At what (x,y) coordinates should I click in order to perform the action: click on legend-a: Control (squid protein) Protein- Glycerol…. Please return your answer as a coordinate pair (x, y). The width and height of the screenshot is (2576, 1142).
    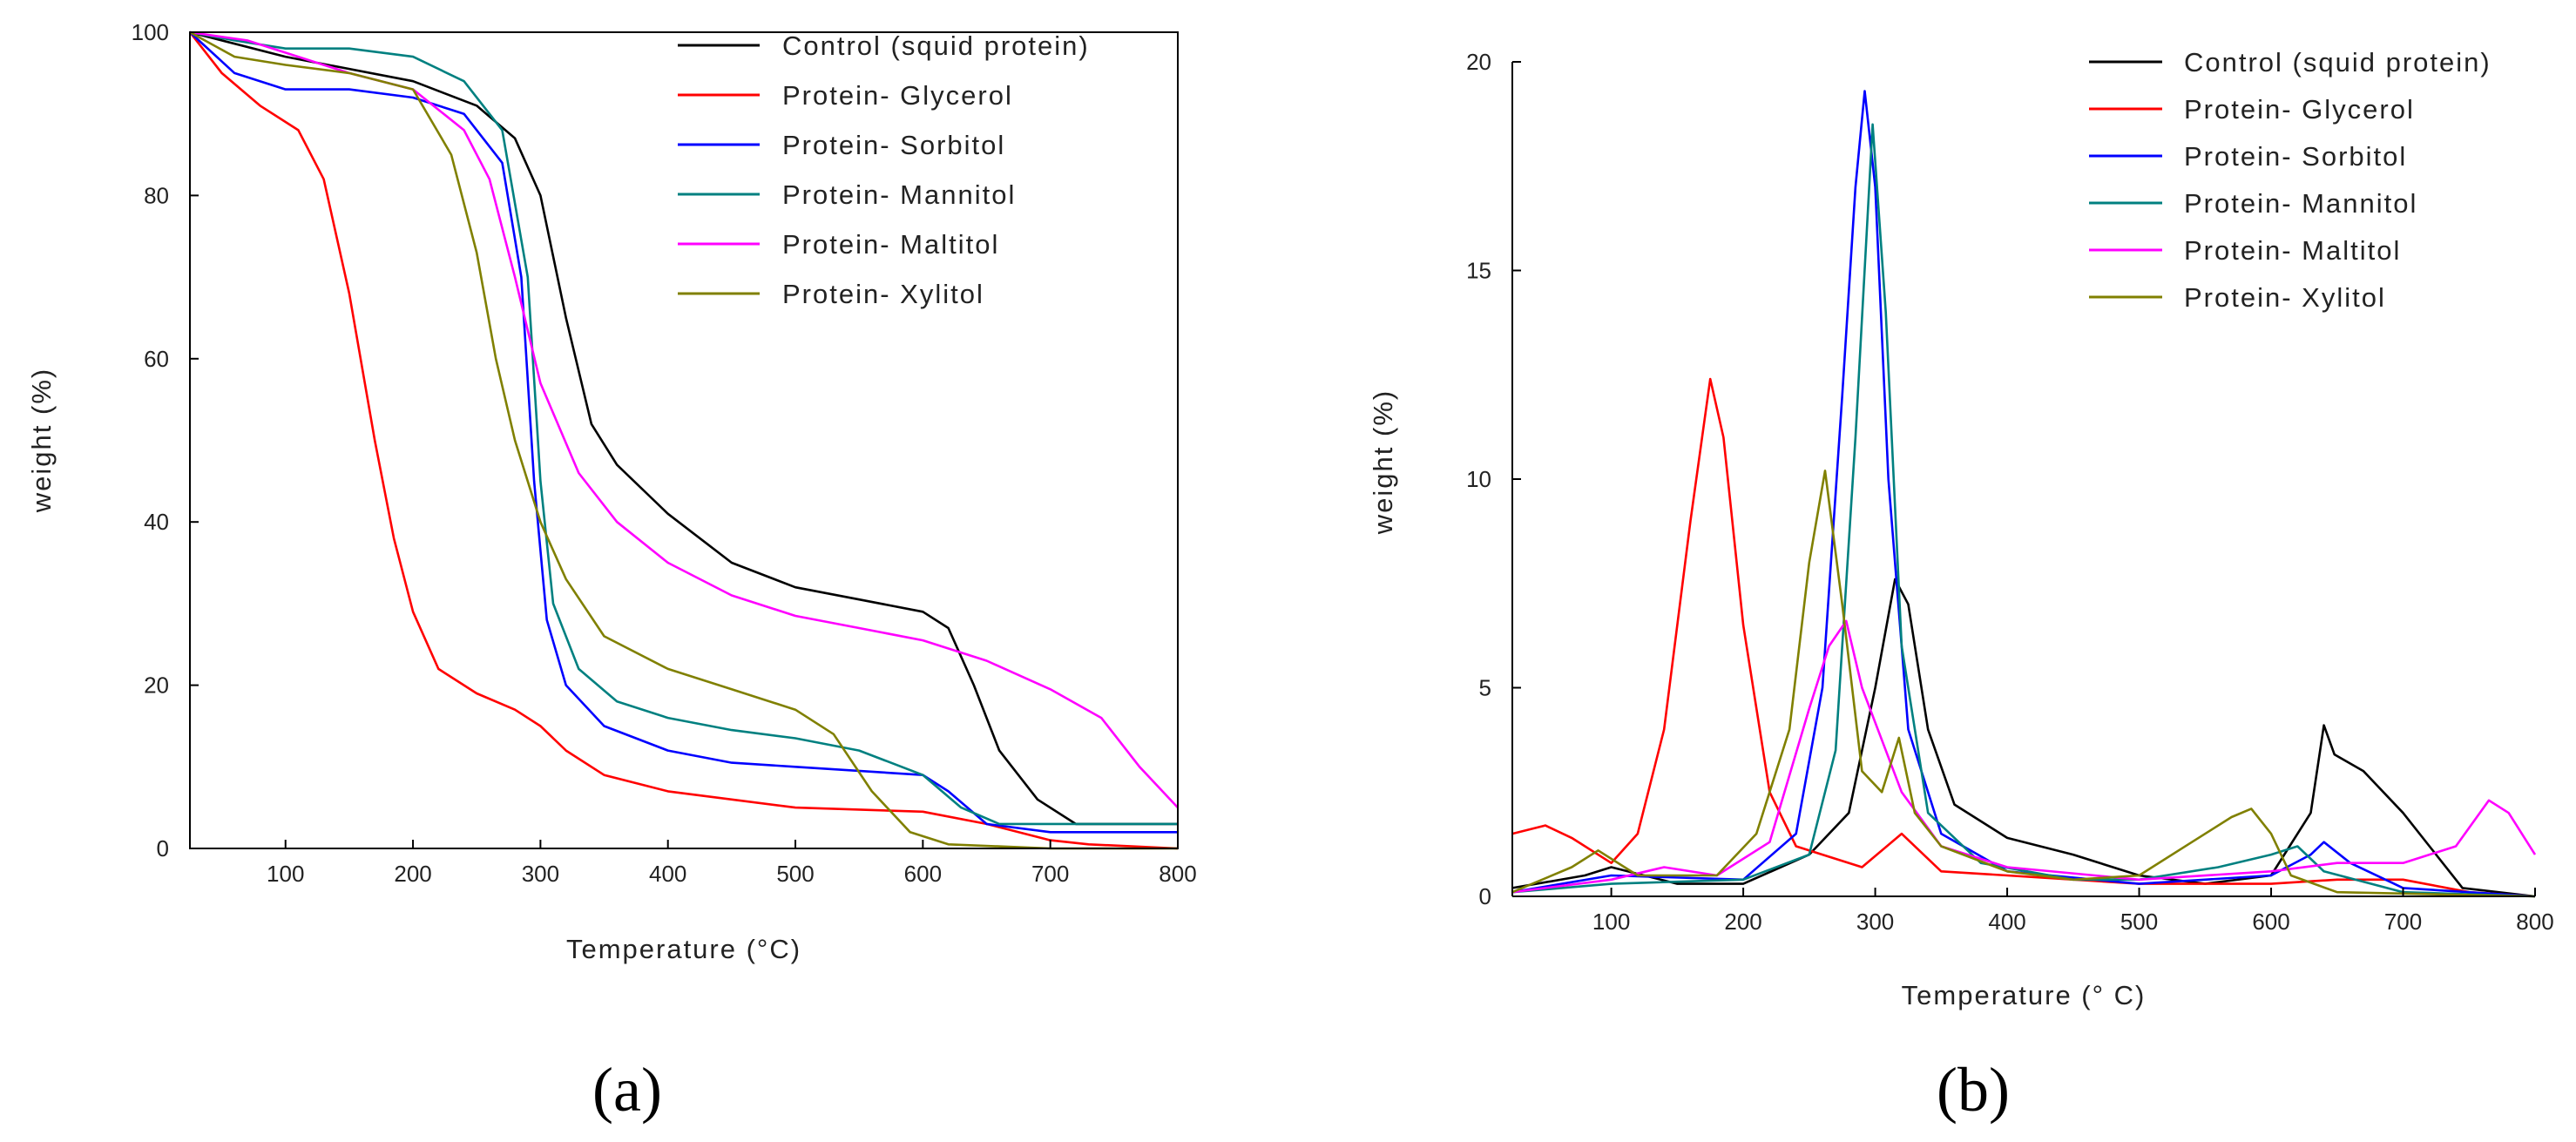
    Looking at the image, I should click on (884, 169).